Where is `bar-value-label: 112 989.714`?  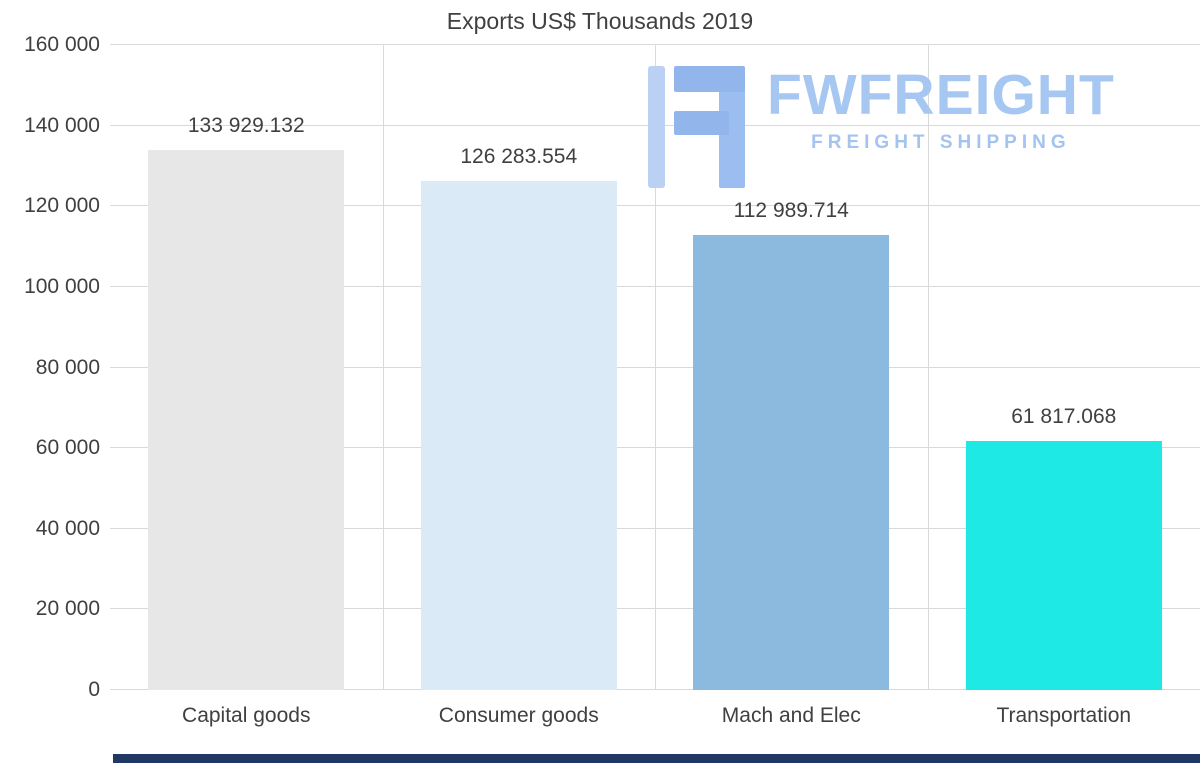
bar-value-label: 112 989.714 is located at coordinates (791, 210).